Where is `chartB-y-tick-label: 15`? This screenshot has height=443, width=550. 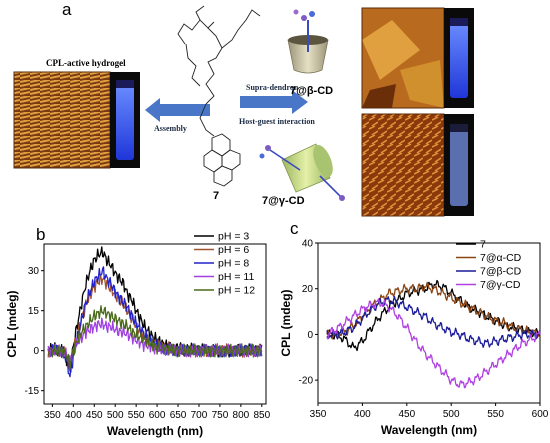
chartB-y-tick-label: 15 is located at coordinates (34, 311).